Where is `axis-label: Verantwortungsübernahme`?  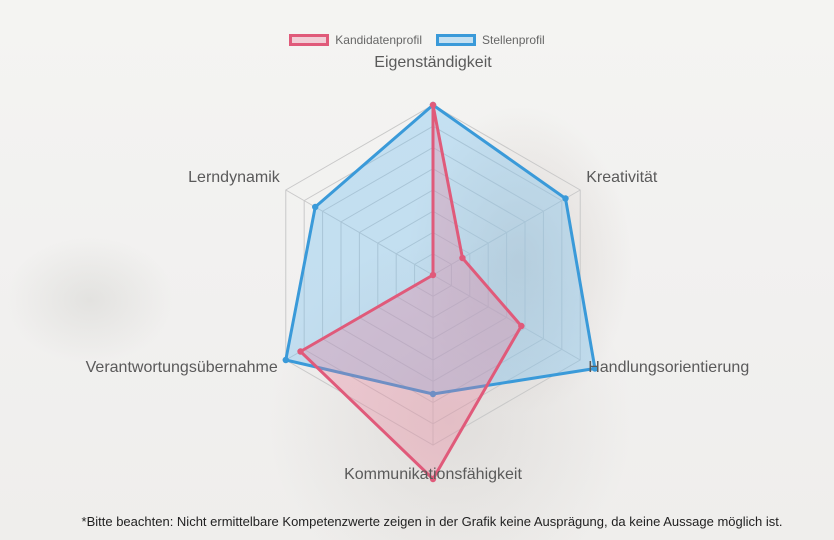
axis-label: Verantwortungsübernahme is located at coordinates (182, 367).